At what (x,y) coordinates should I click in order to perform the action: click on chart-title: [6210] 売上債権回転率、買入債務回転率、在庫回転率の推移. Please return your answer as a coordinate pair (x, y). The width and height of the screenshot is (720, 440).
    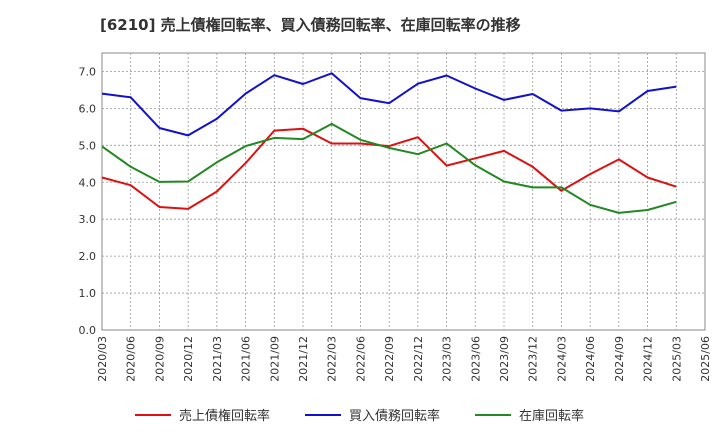
    Looking at the image, I should click on (310, 25).